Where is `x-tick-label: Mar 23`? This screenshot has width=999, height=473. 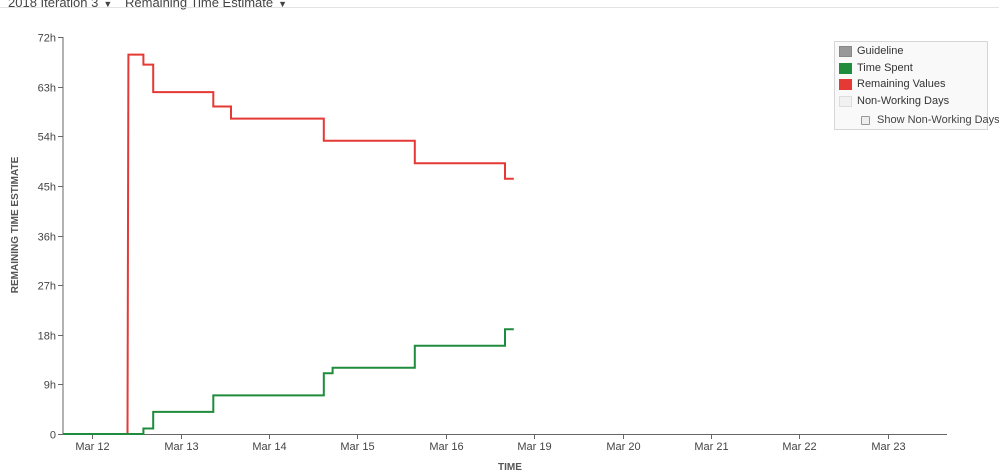 x-tick-label: Mar 23 is located at coordinates (888, 447).